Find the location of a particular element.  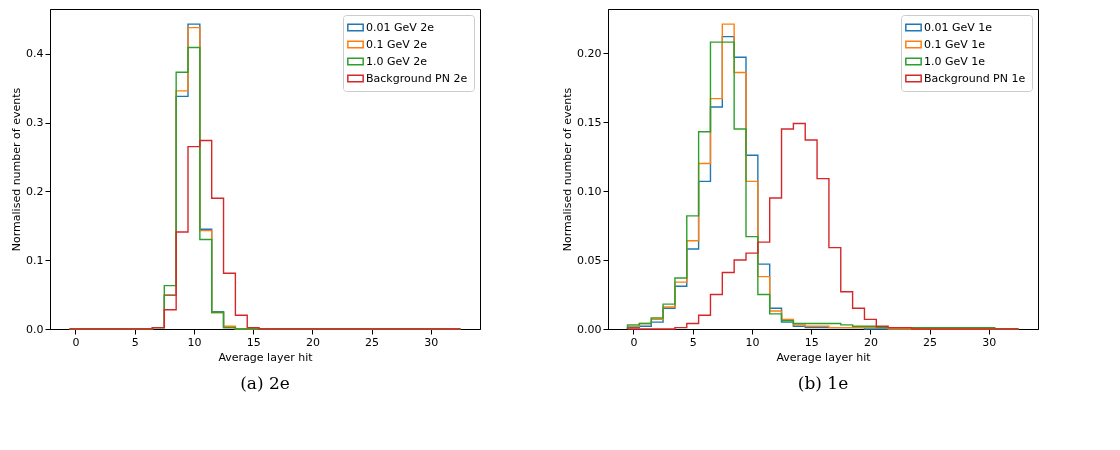

legend-label: Background PN 1e is located at coordinates (975, 78).